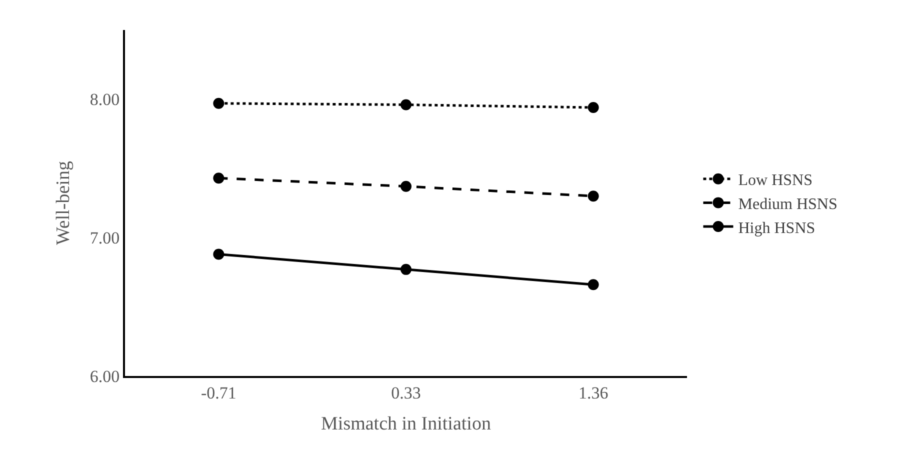 This screenshot has width=917, height=451. Describe the element at coordinates (105, 376) in the screenshot. I see `y-tick-label: 6.00` at that location.